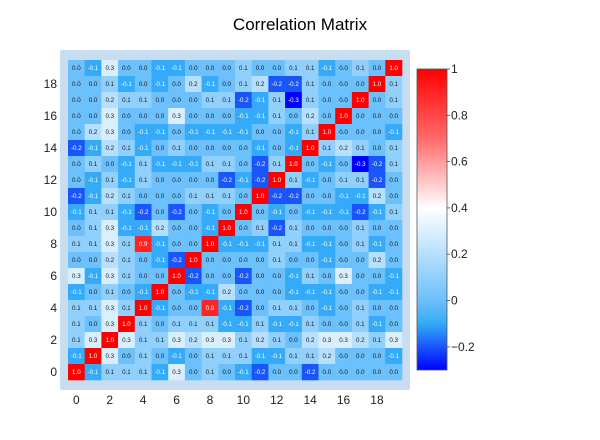 The height and width of the screenshot is (440, 600). Describe the element at coordinates (176, 212) in the screenshot. I see `cell-label: -0.2` at that location.